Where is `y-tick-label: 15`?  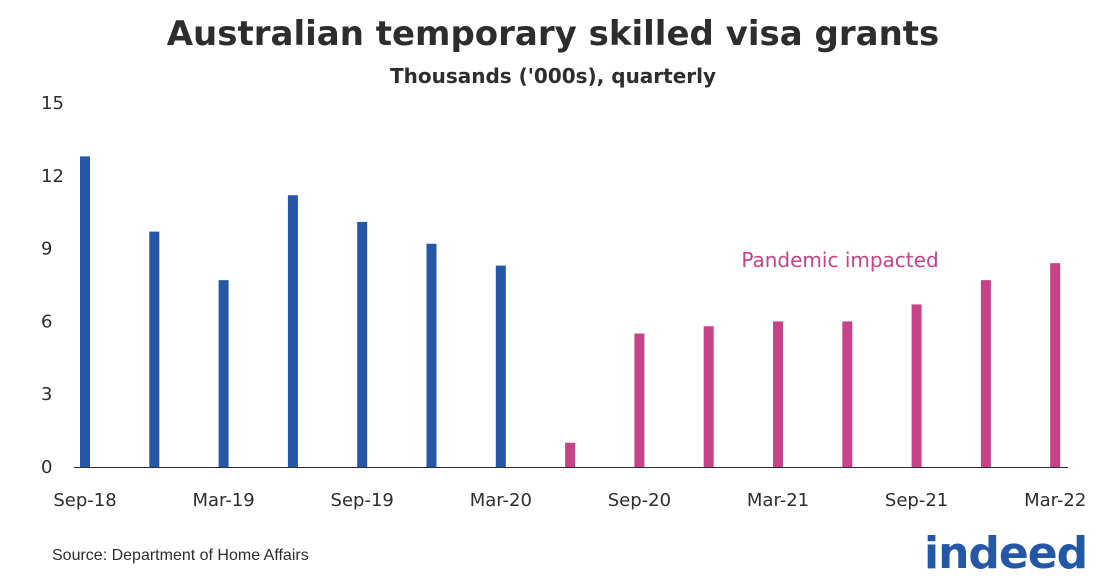
y-tick-label: 15 is located at coordinates (52, 103).